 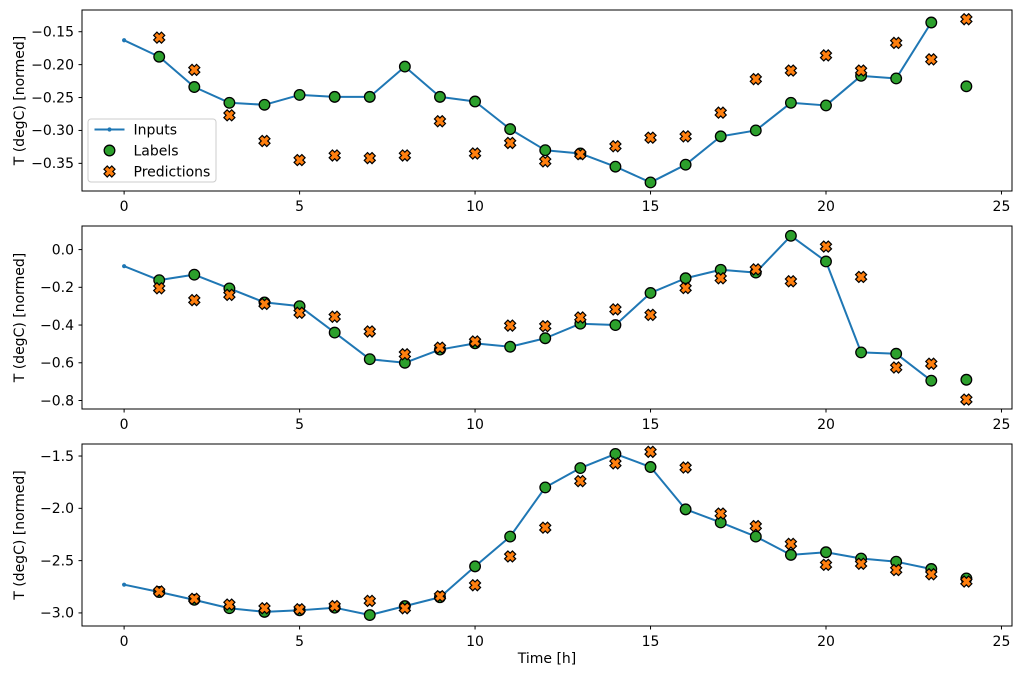 I want to click on y-tick-label: −0.30, so click(x=52, y=131).